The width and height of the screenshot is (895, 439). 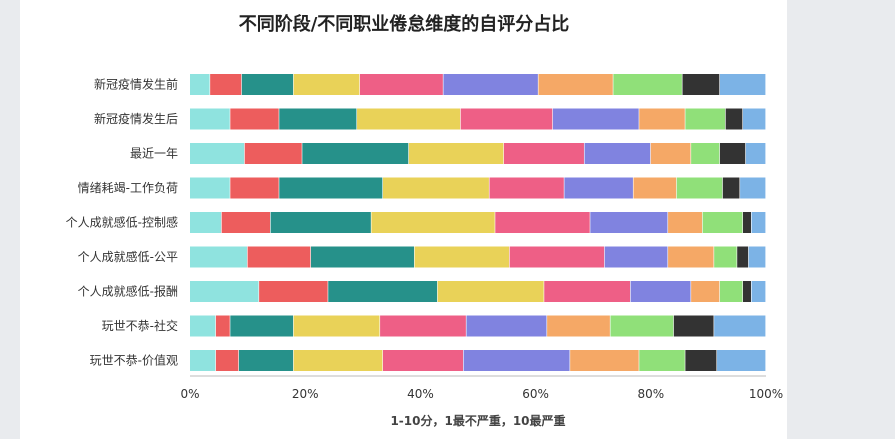 What do you see at coordinates (136, 118) in the screenshot?
I see `category-label: 新冠疫情发生后` at bounding box center [136, 118].